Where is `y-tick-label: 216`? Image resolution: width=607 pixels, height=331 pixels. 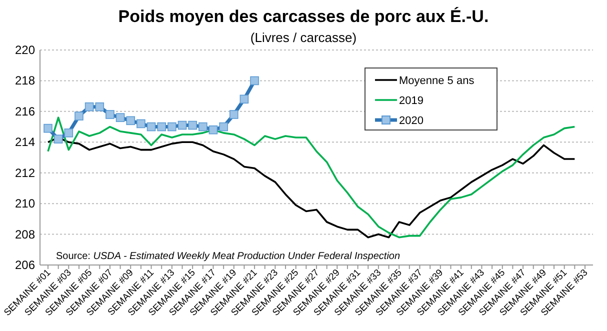
y-tick-label: 216 is located at coordinates (25, 111).